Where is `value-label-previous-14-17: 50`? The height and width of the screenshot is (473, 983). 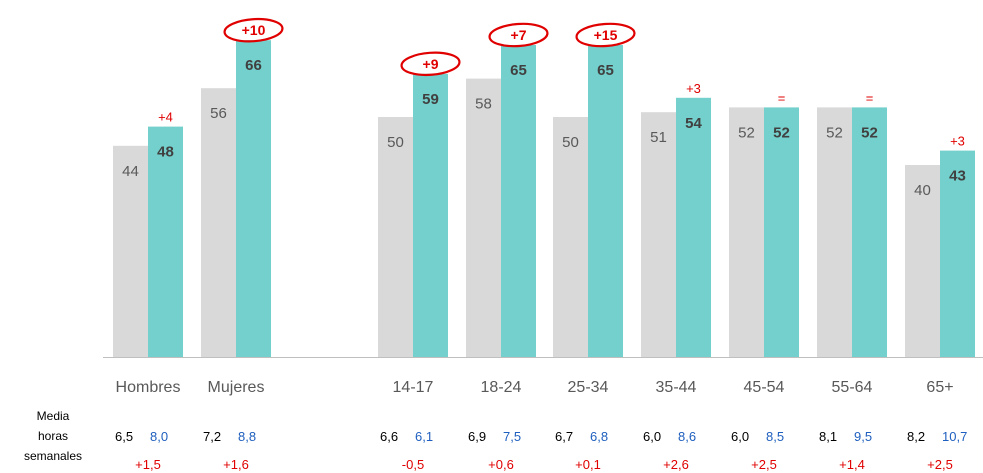 value-label-previous-14-17: 50 is located at coordinates (395, 142).